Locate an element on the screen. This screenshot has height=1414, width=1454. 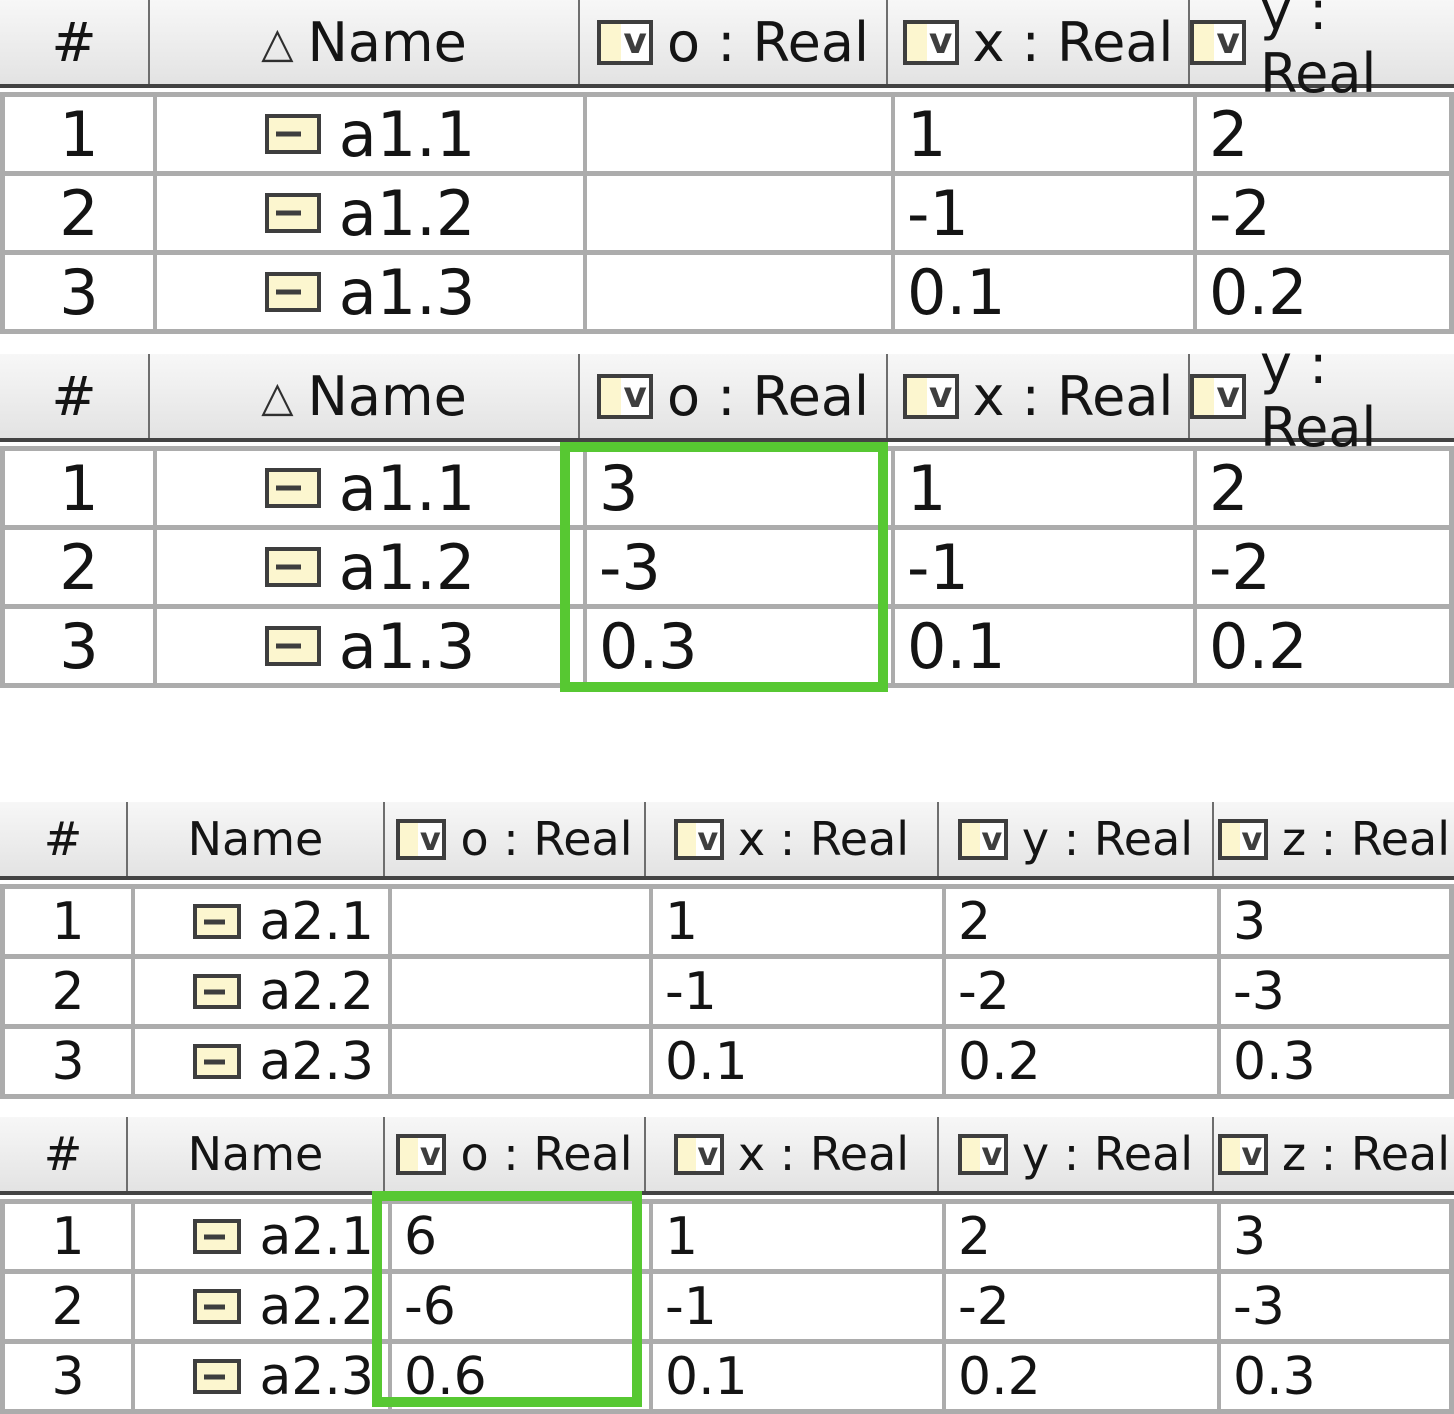
o-value-cell: 0.6 is located at coordinates (518, 1376).